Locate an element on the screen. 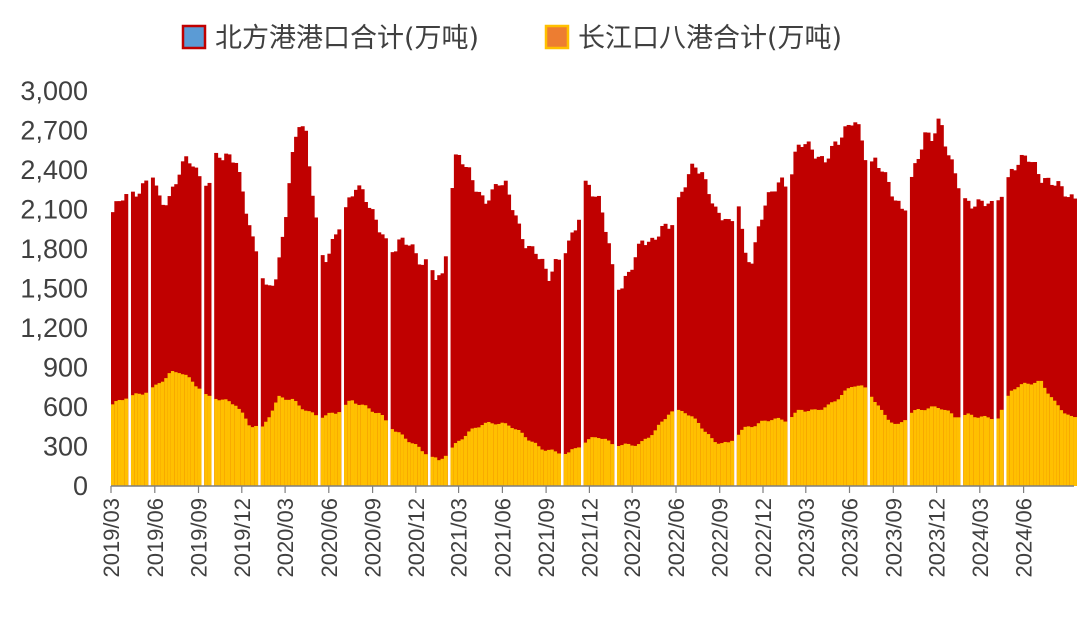  y-tick-label: 0 is located at coordinates (80, 486).